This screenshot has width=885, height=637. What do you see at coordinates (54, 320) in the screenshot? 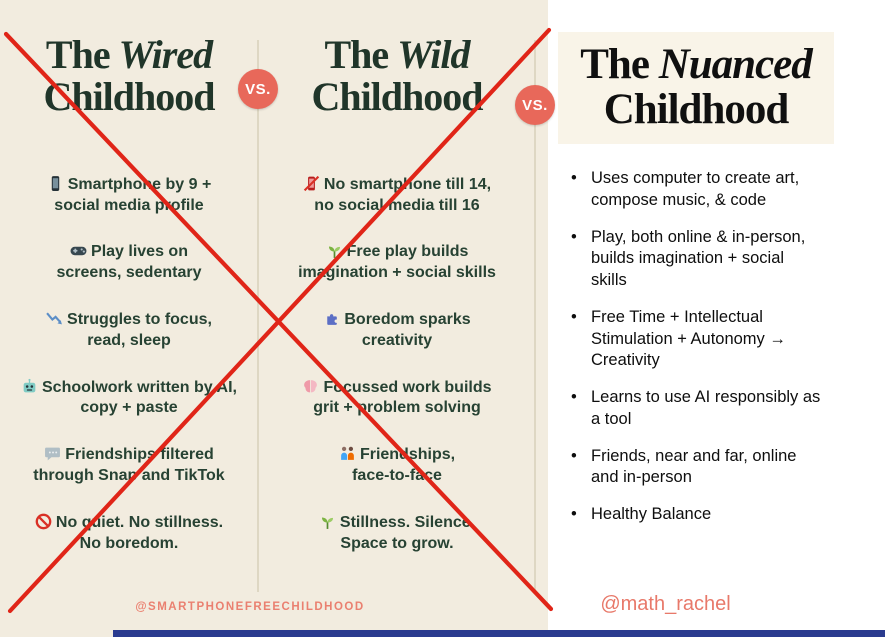
I see `chart-decreasing-icon` at bounding box center [54, 320].